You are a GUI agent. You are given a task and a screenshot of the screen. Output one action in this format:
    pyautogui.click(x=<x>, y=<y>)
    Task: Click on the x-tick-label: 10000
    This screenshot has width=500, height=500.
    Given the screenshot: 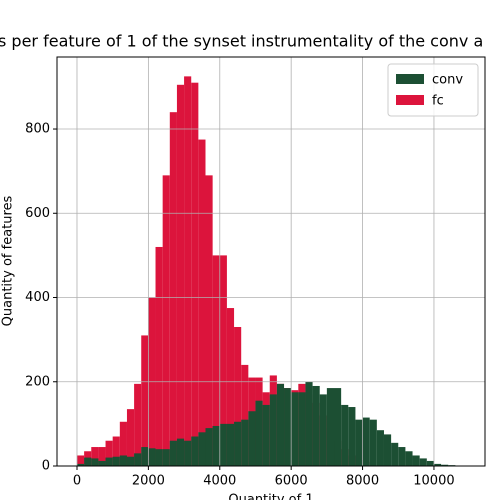 What is the action you would take?
    pyautogui.click(x=433, y=481)
    